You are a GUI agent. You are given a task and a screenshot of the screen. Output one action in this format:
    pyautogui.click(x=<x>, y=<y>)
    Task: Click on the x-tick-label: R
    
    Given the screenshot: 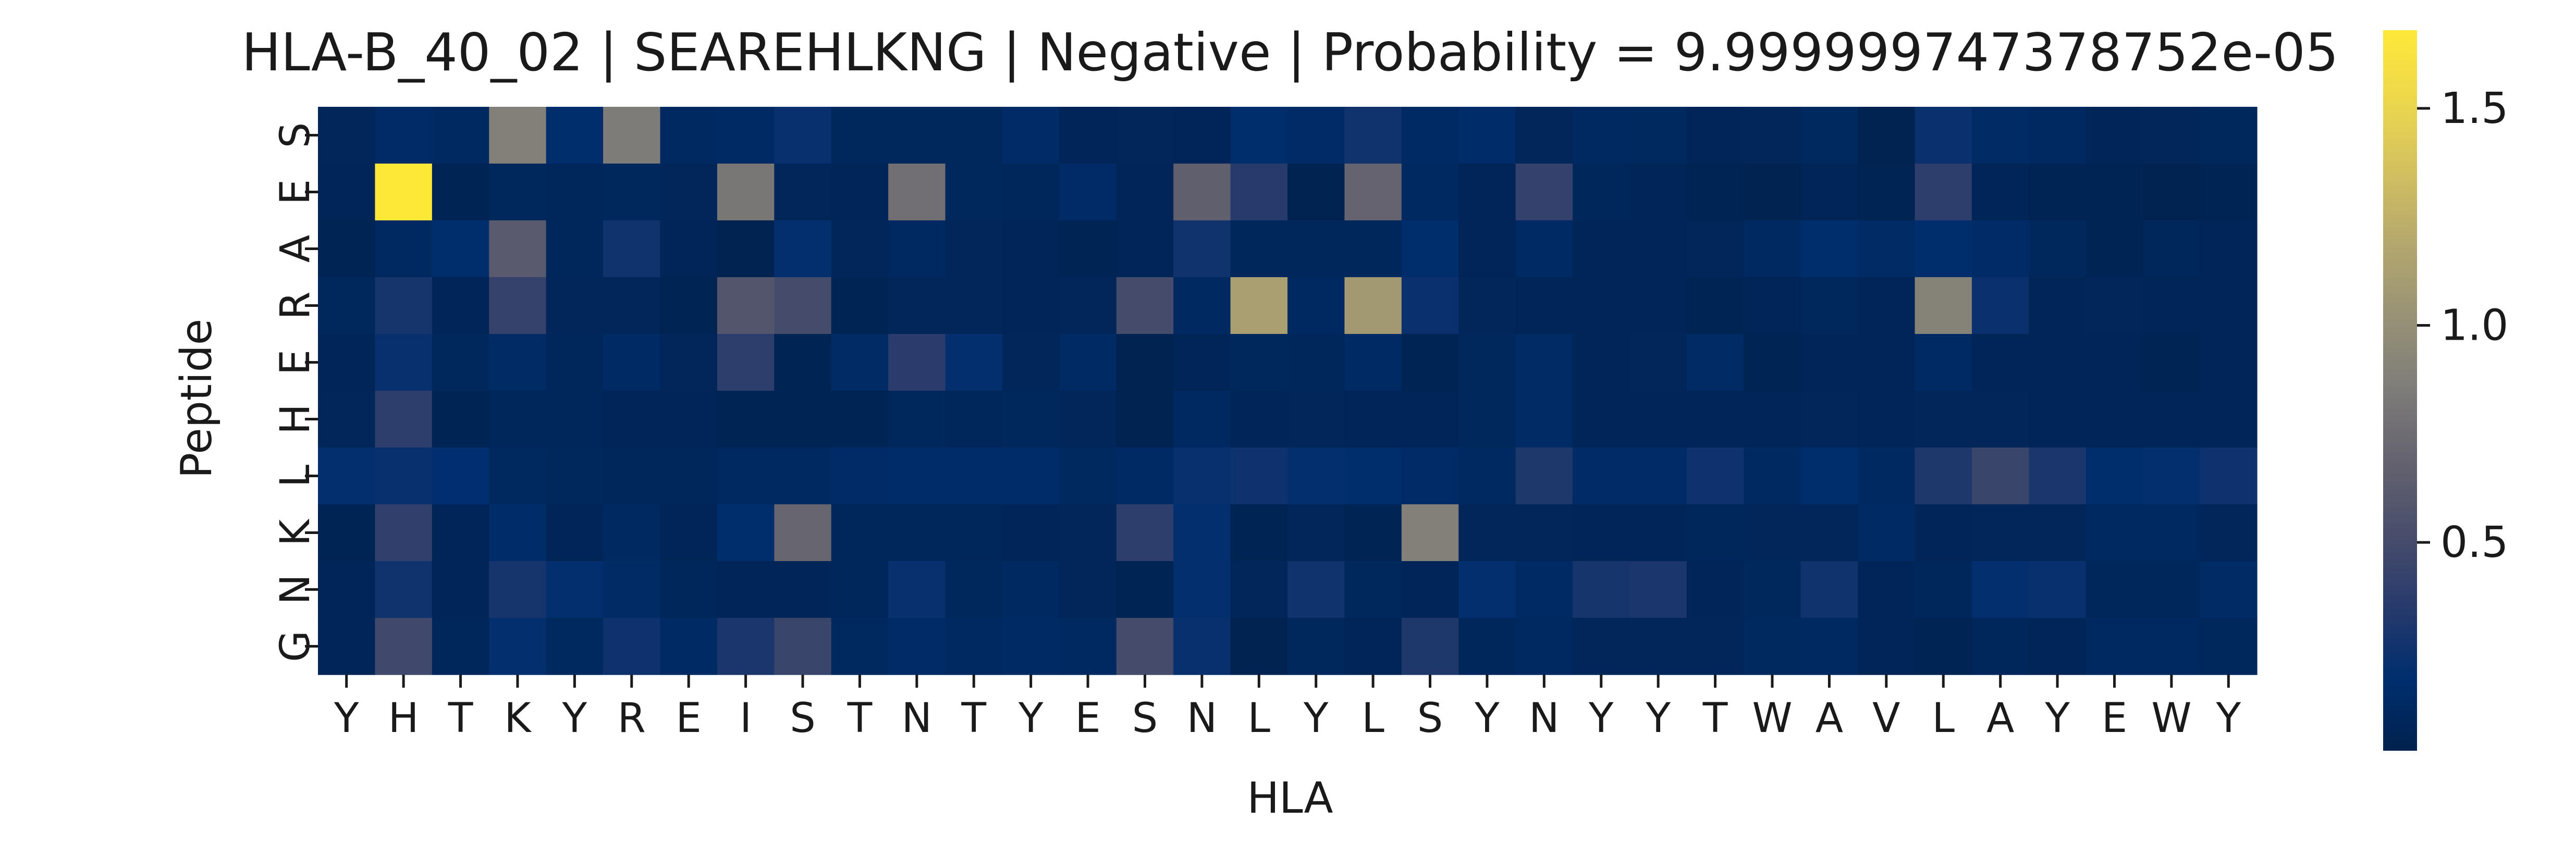 What is the action you would take?
    pyautogui.click(x=632, y=719)
    